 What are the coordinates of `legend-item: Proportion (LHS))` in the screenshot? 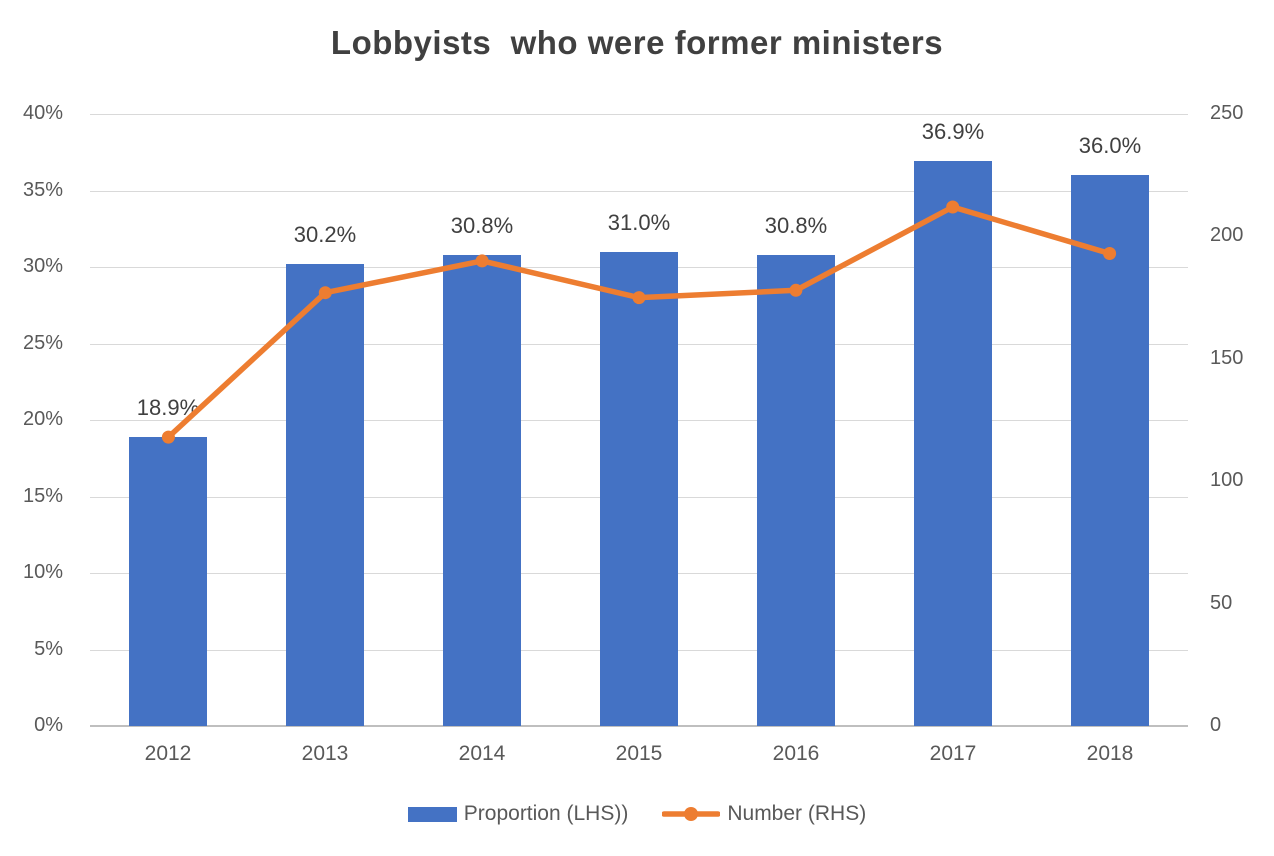 It's located at (518, 814).